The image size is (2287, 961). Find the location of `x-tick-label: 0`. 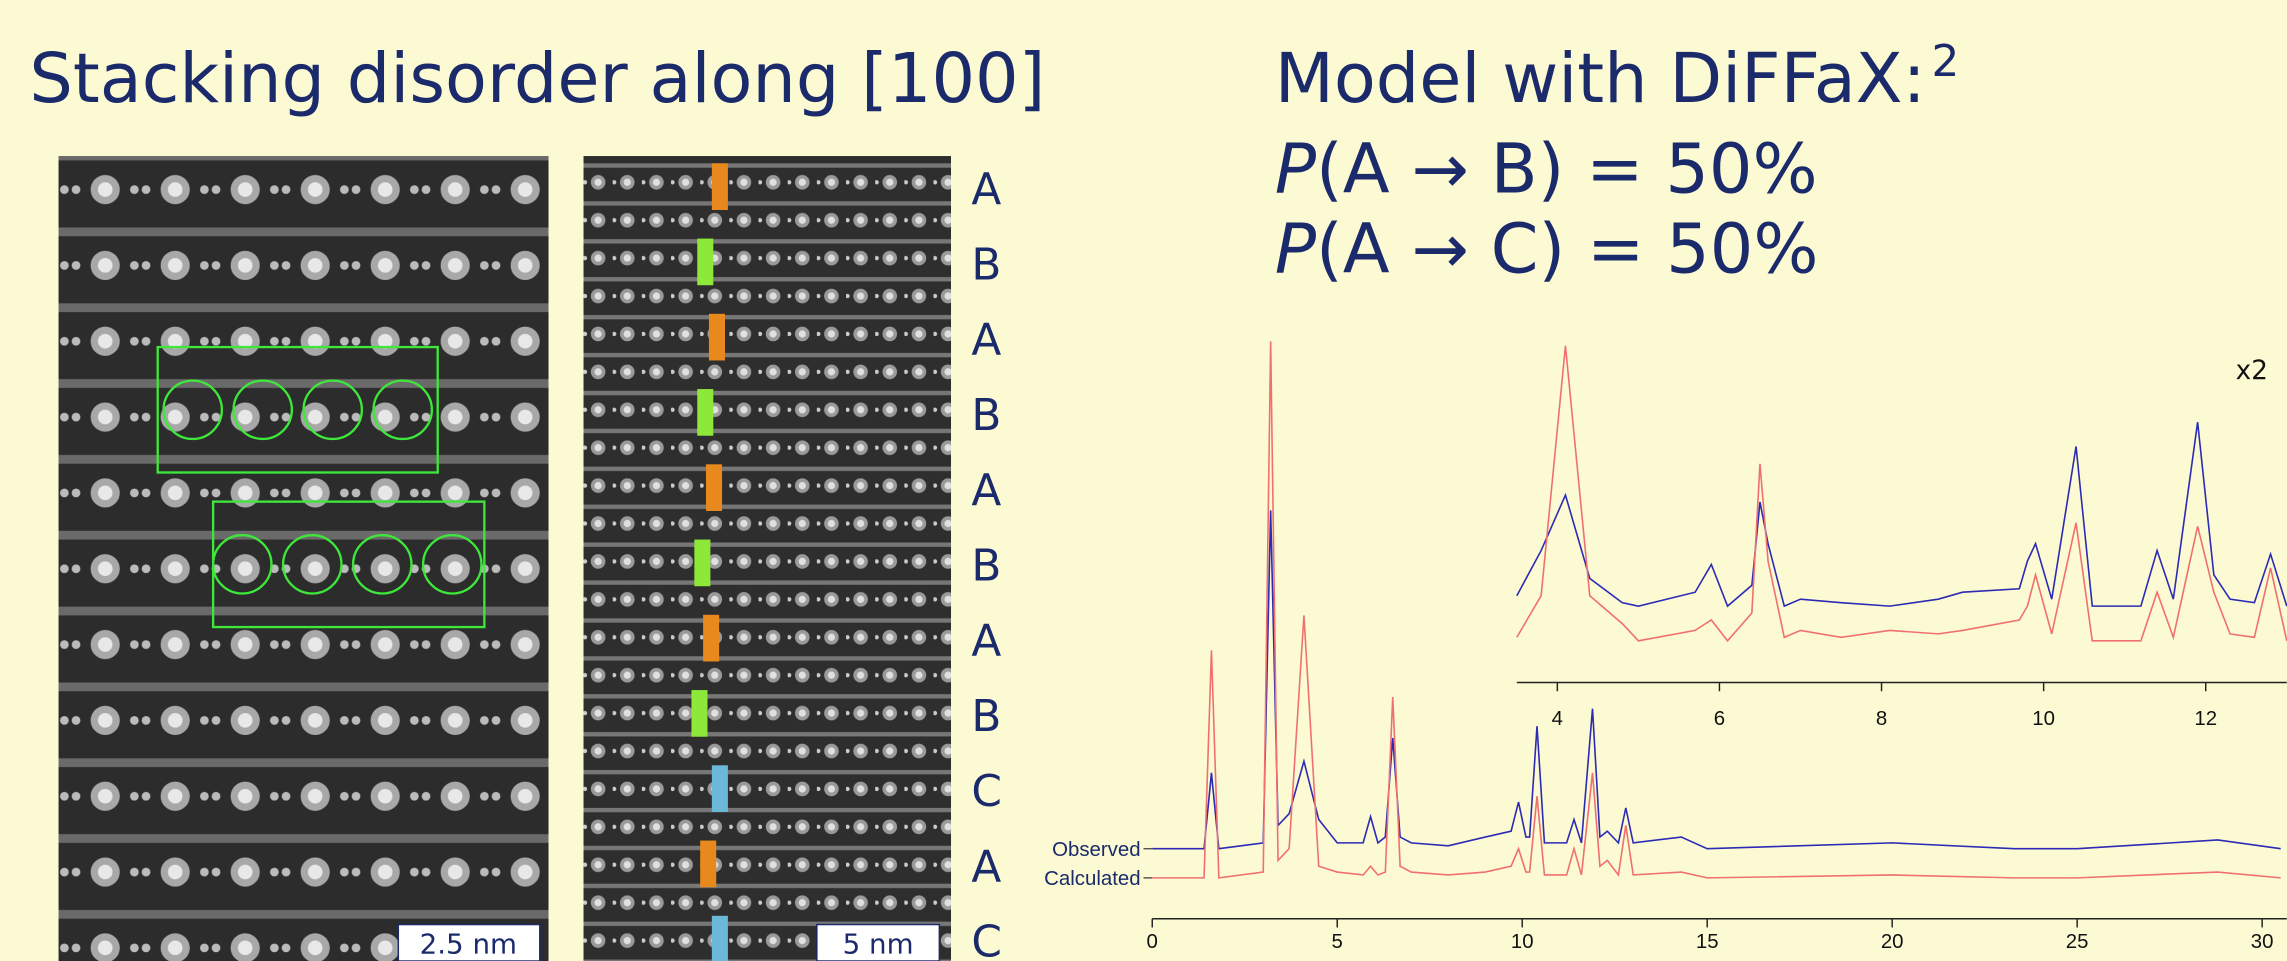

x-tick-label: 0 is located at coordinates (1152, 942).